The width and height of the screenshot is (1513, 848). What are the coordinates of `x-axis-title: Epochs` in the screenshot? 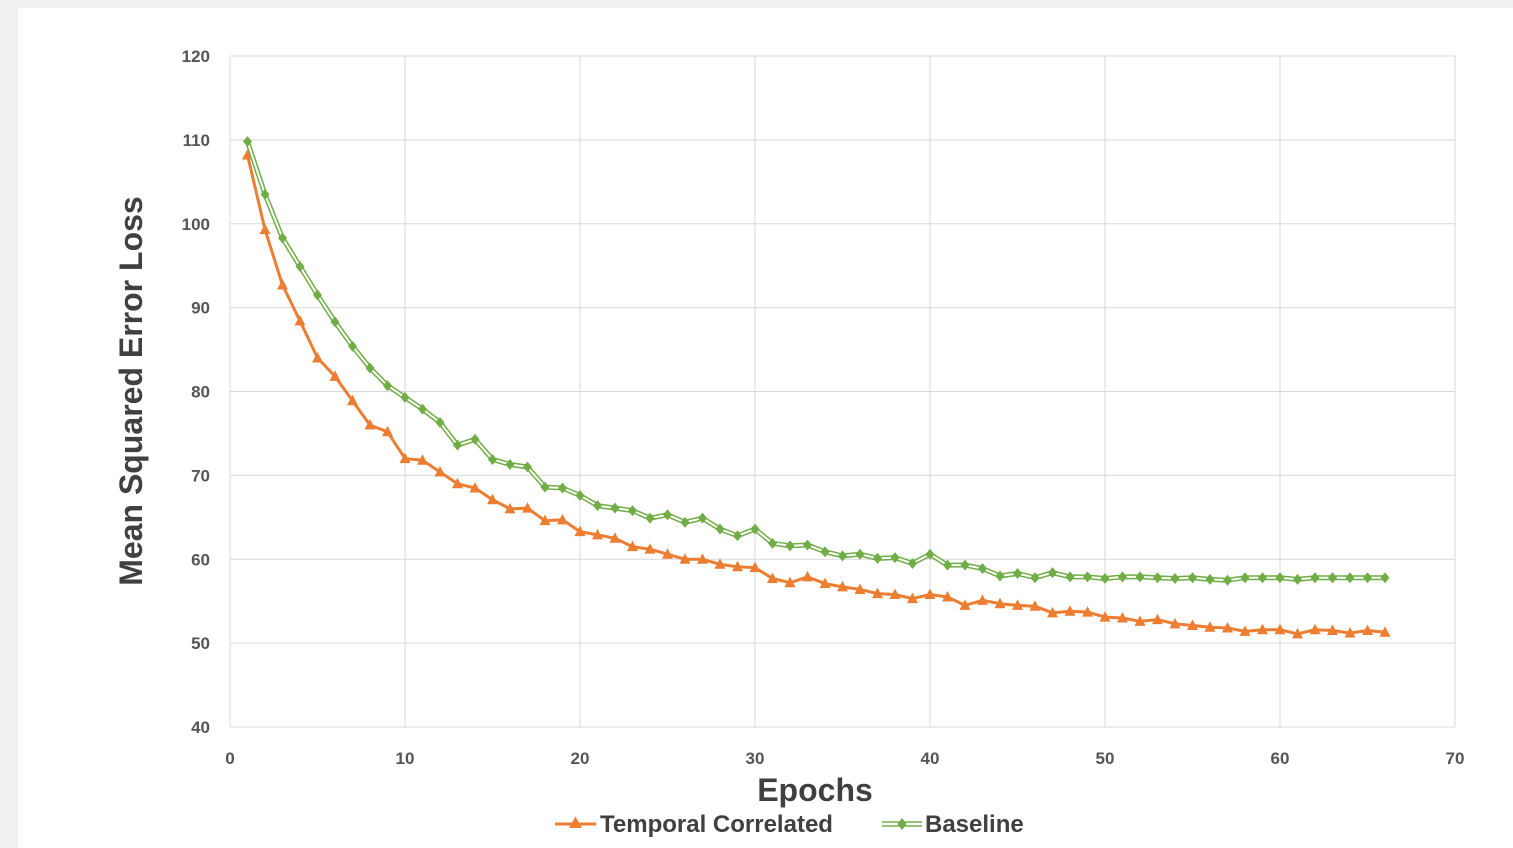 It's located at (815, 790).